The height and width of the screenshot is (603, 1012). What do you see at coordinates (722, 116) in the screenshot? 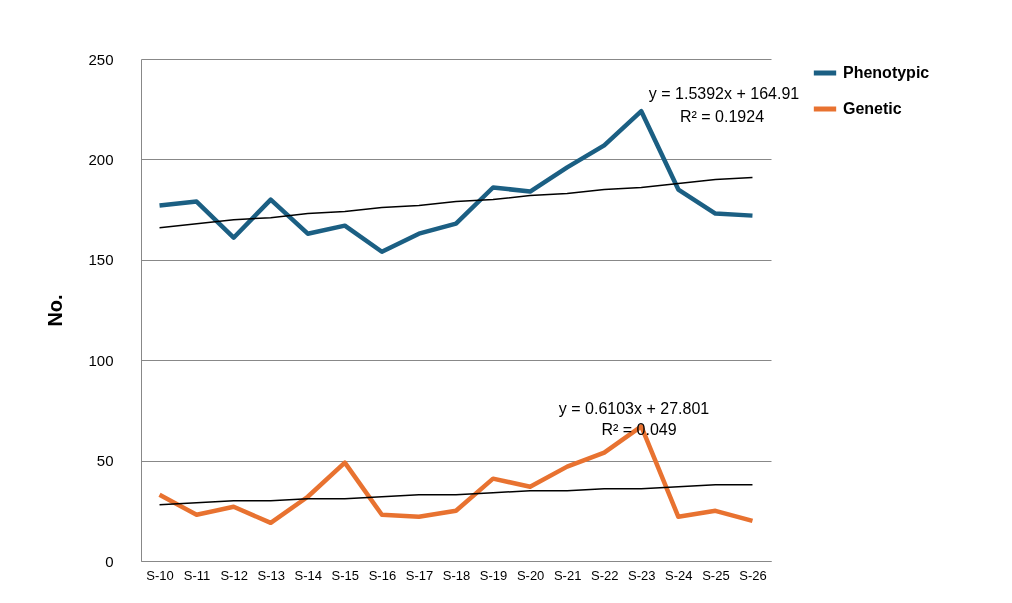
I see `annotation: R² = 0.1924` at bounding box center [722, 116].